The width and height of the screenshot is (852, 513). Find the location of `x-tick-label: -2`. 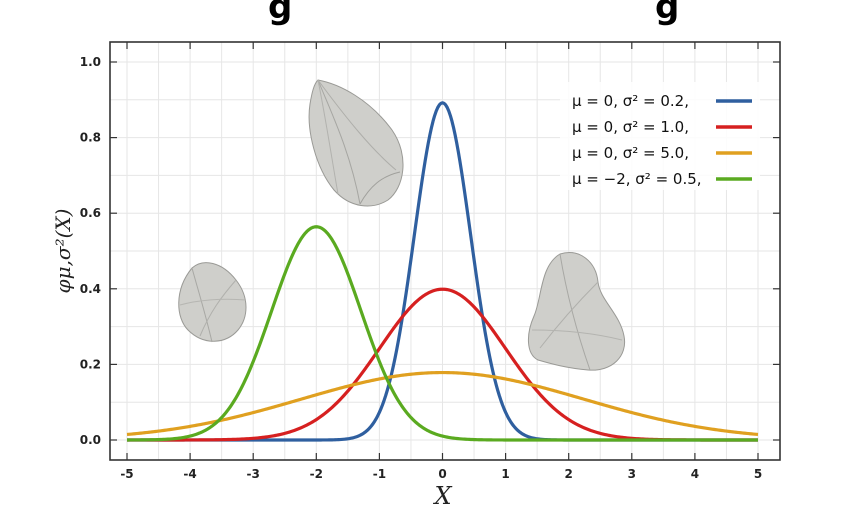

x-tick-label: -2 is located at coordinates (316, 474).